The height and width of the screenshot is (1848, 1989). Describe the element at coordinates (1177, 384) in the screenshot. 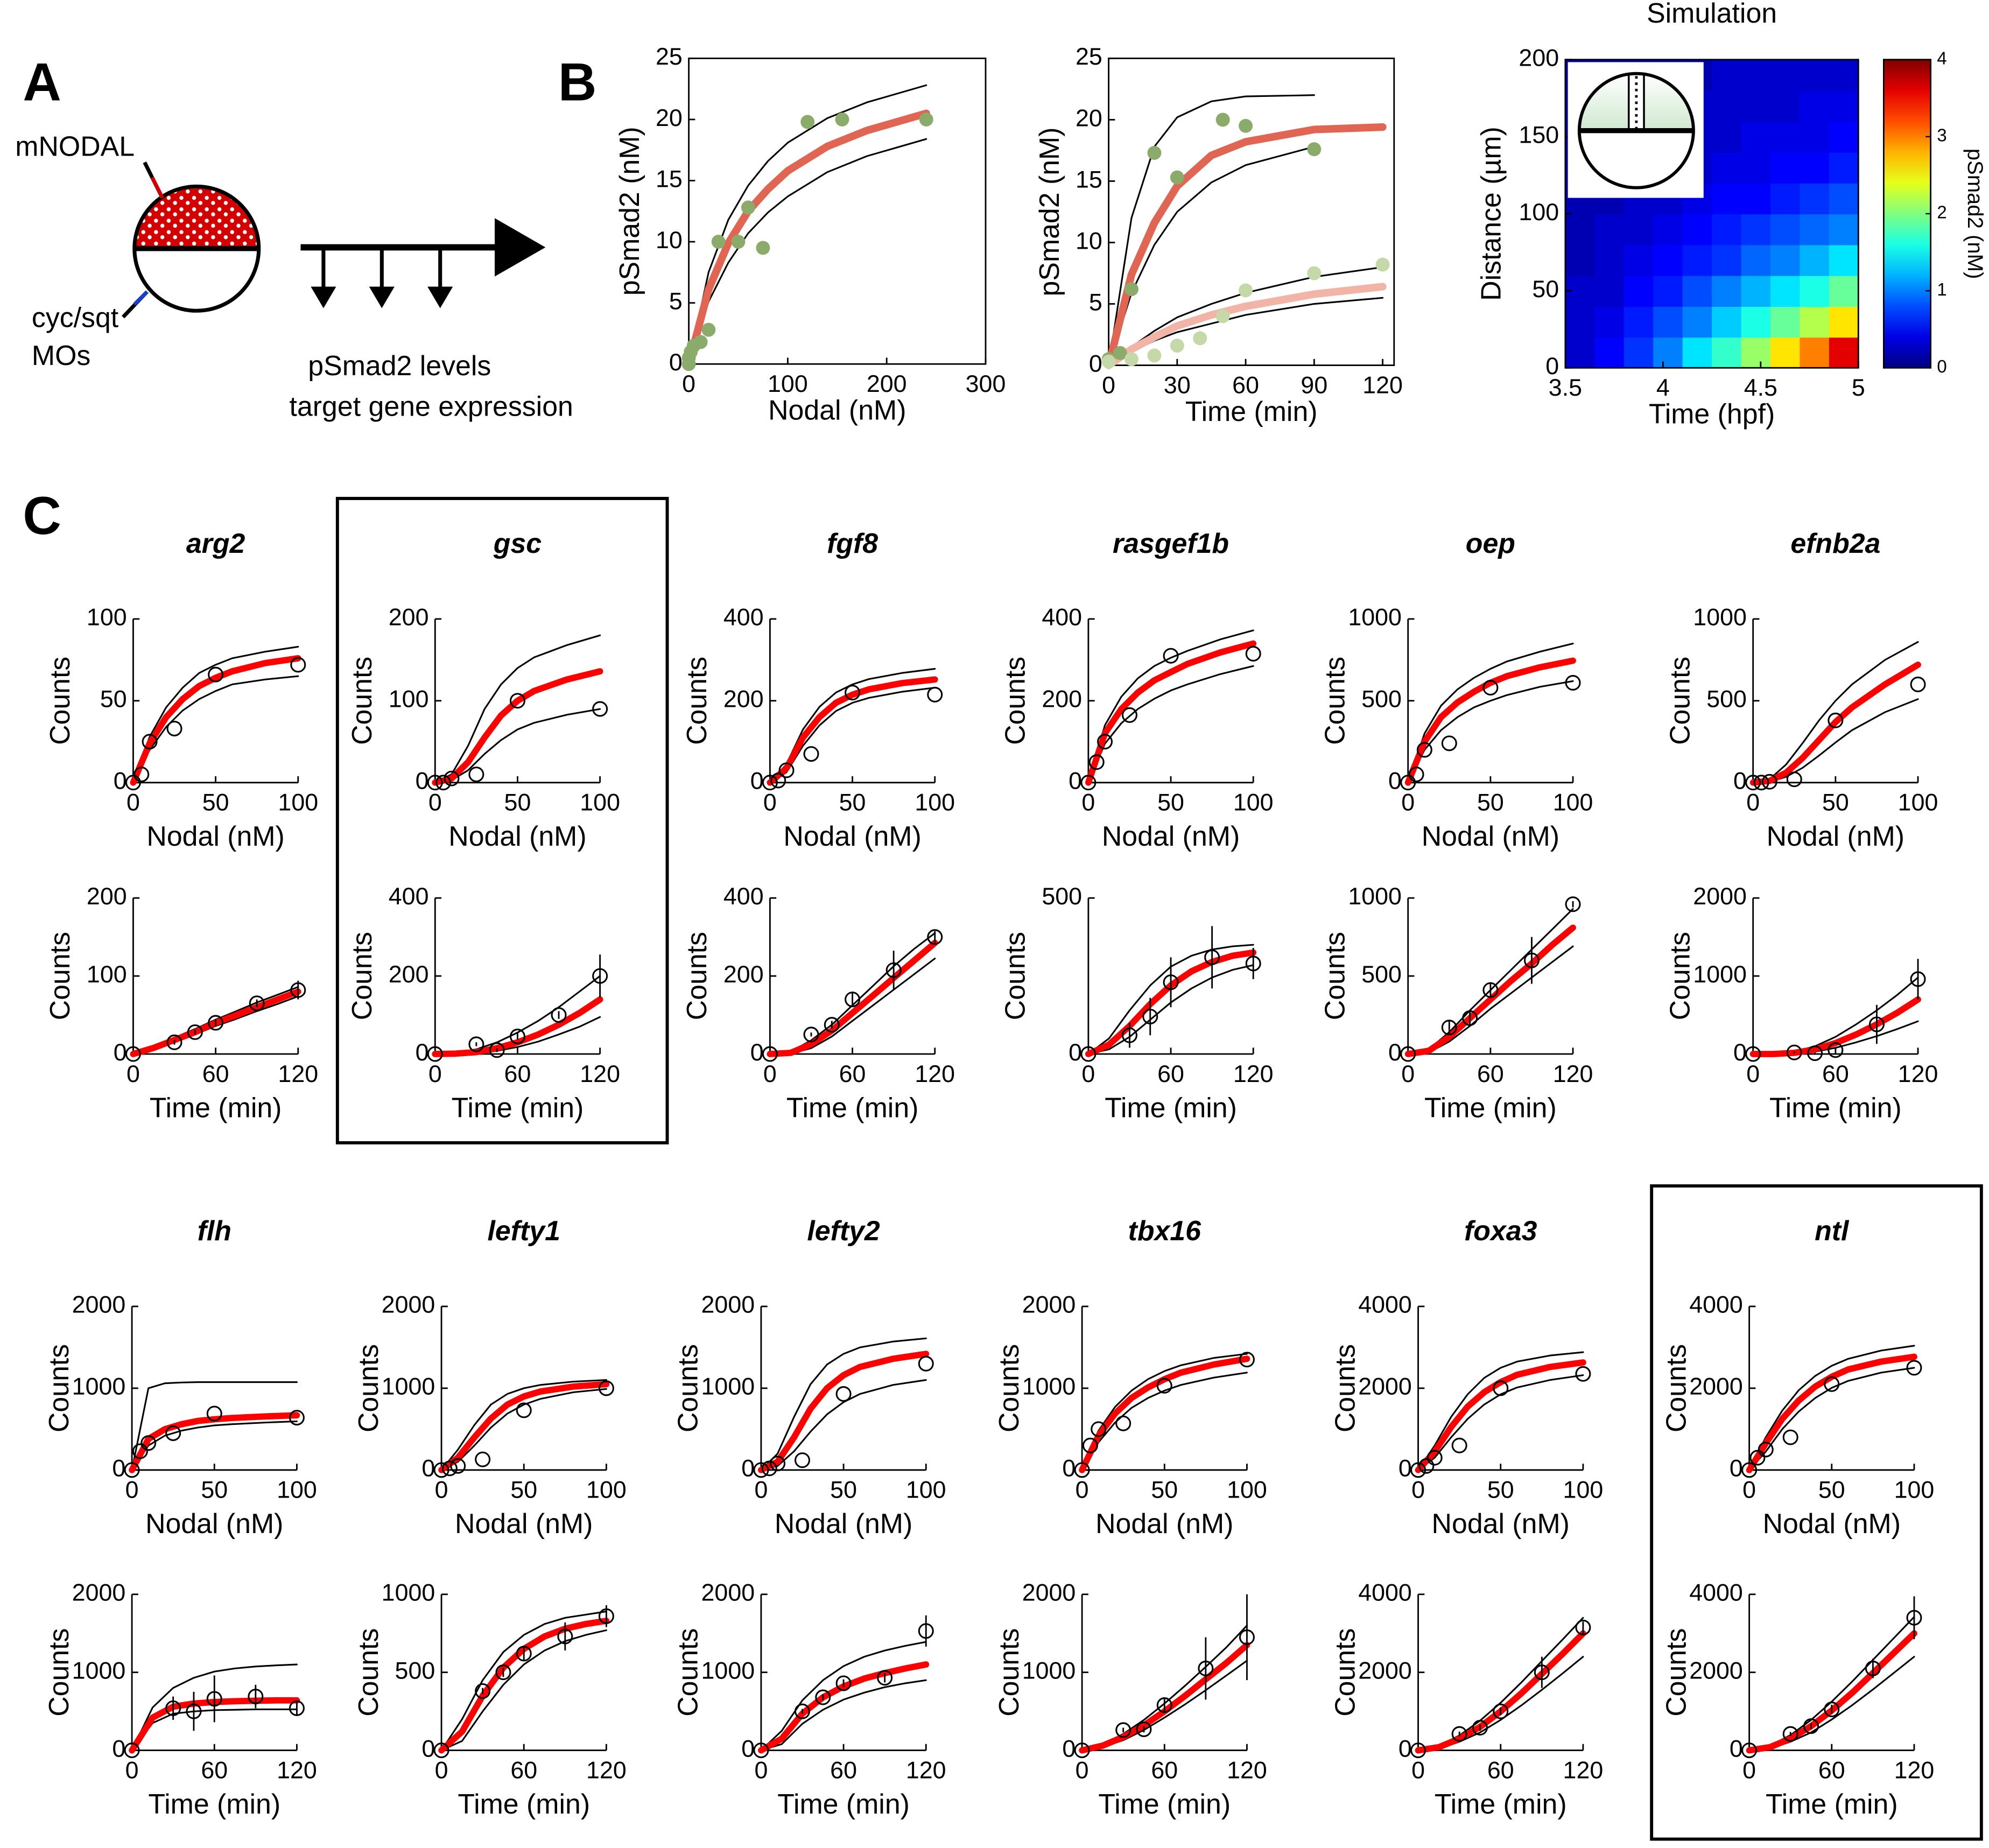

I see `x-tick-label: 30` at that location.